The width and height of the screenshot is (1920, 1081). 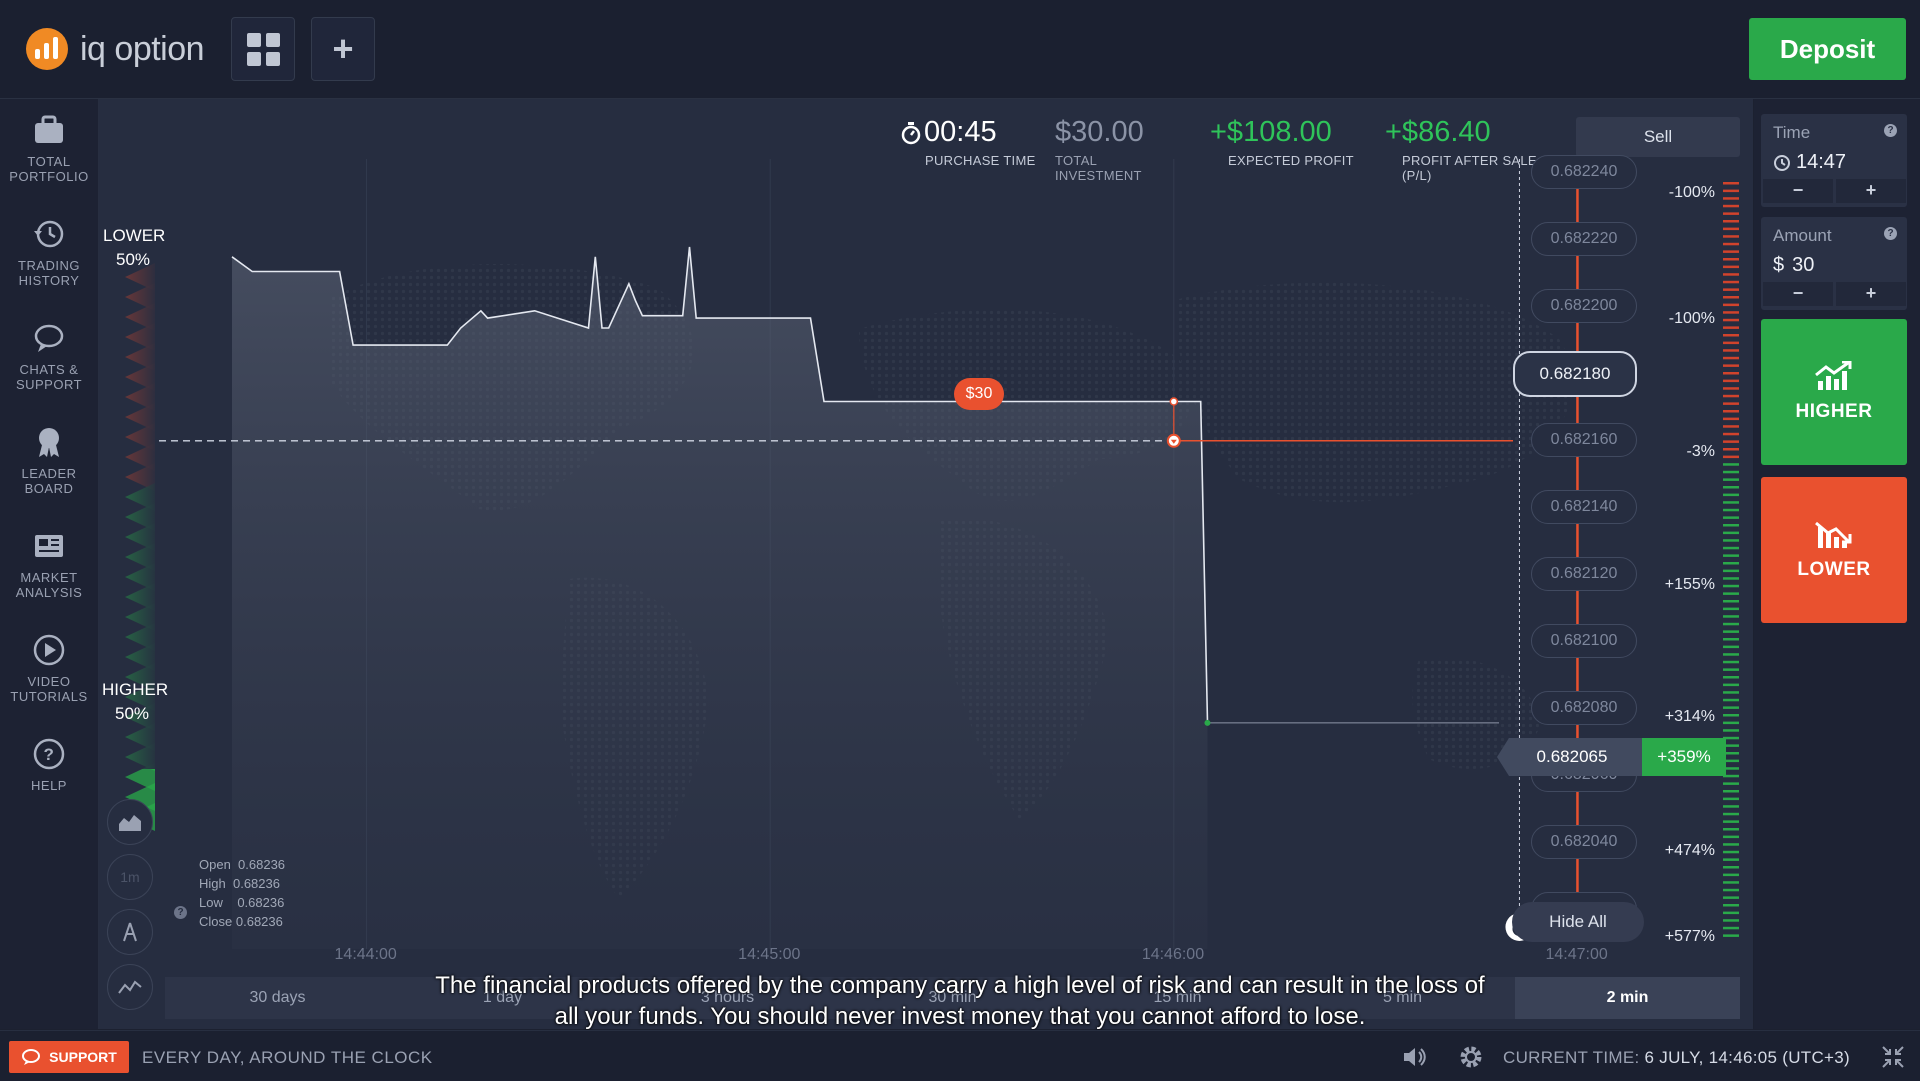 I want to click on currency-symbol: $, so click(x=1779, y=265).